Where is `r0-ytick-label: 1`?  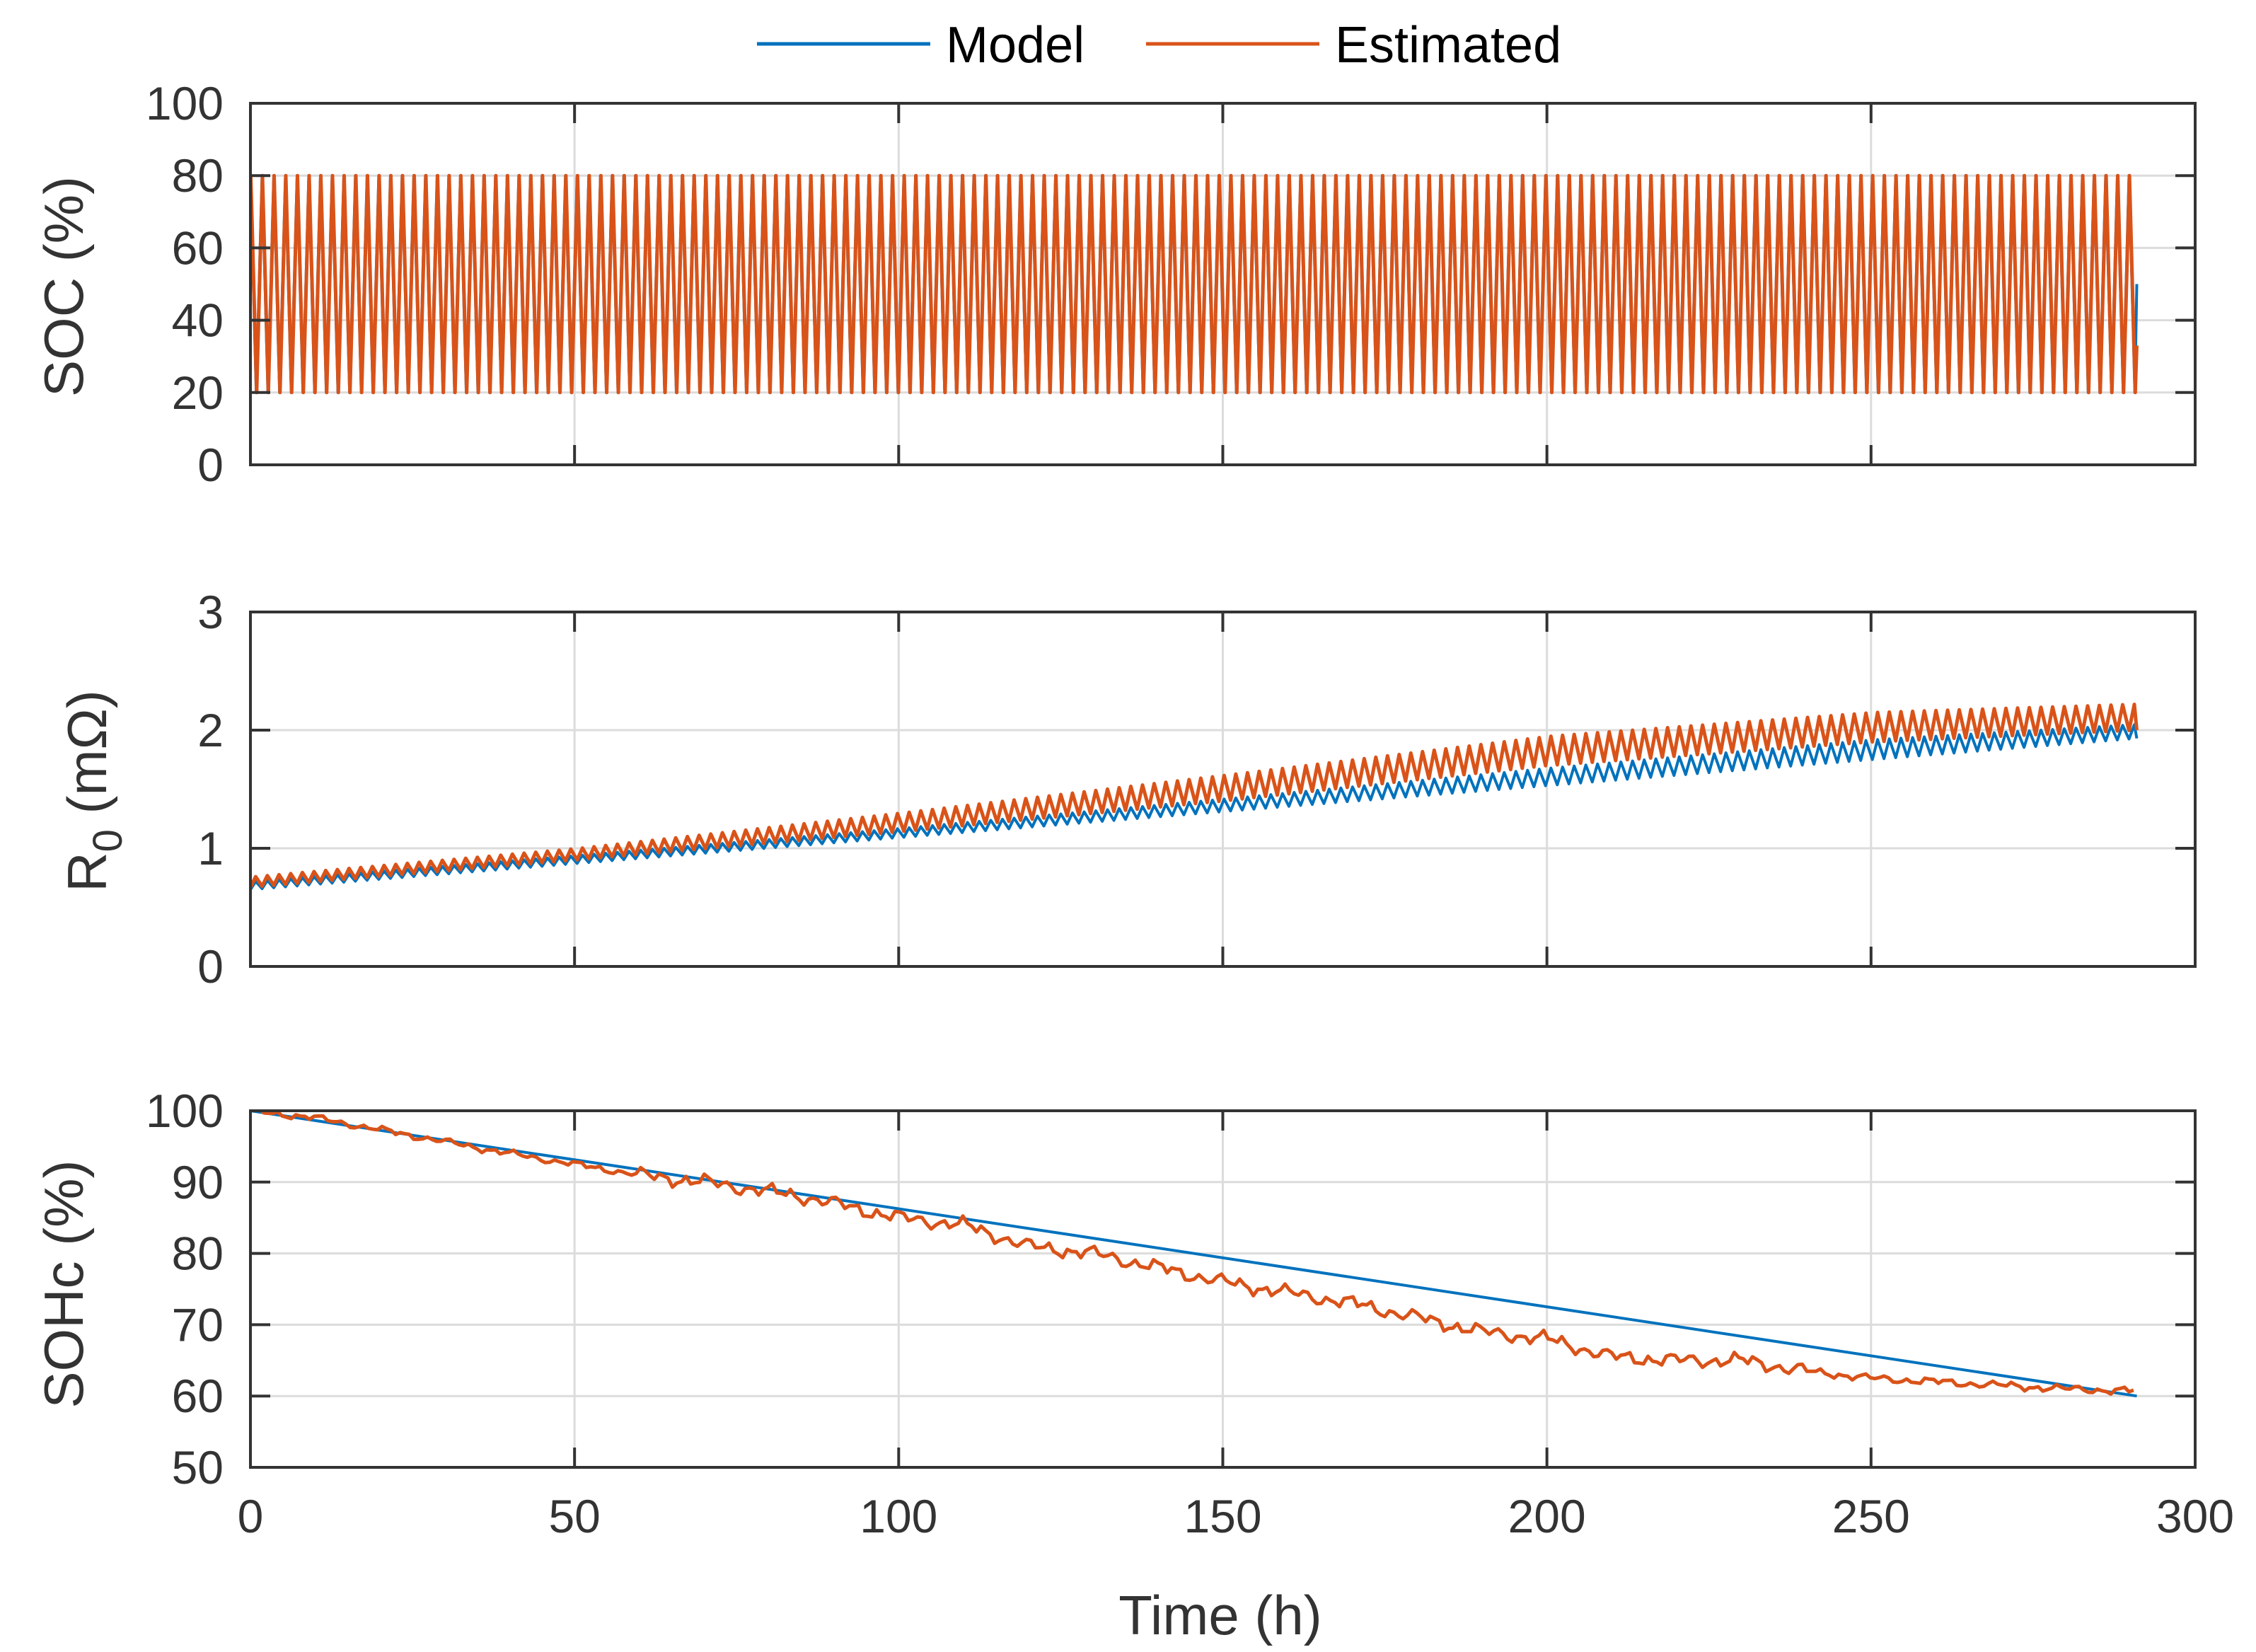 r0-ytick-label: 1 is located at coordinates (210, 848).